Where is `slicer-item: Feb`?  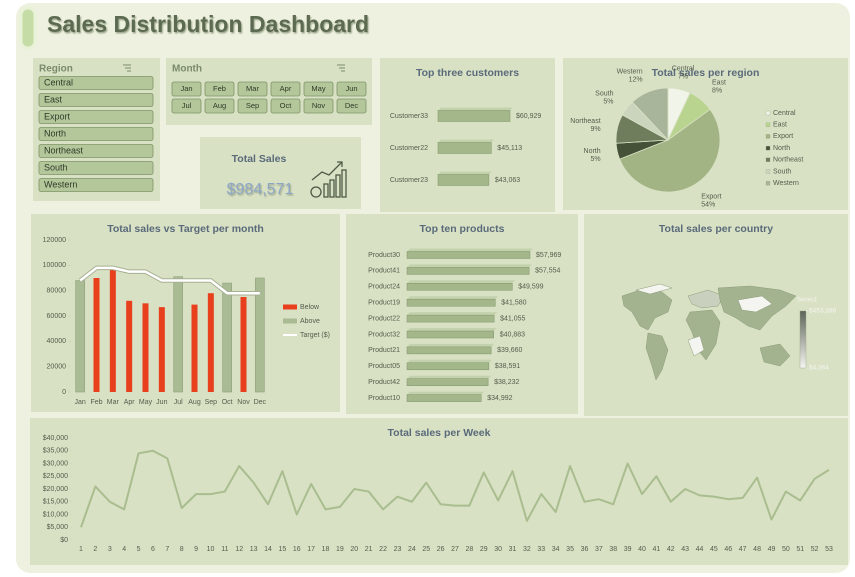
slicer-item: Feb is located at coordinates (219, 88).